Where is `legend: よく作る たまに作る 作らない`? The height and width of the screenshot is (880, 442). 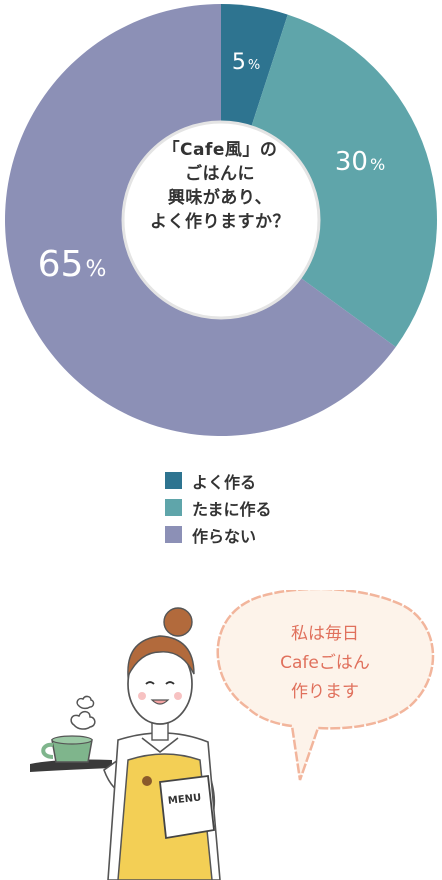 legend: よく作る たまに作る 作らない is located at coordinates (218, 507).